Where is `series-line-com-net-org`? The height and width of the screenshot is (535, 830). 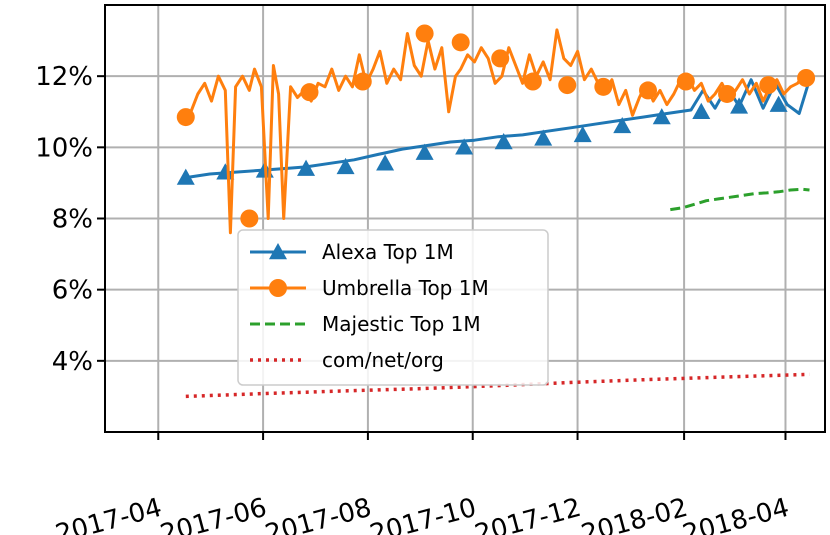 series-line-com-net-org is located at coordinates (497, 385).